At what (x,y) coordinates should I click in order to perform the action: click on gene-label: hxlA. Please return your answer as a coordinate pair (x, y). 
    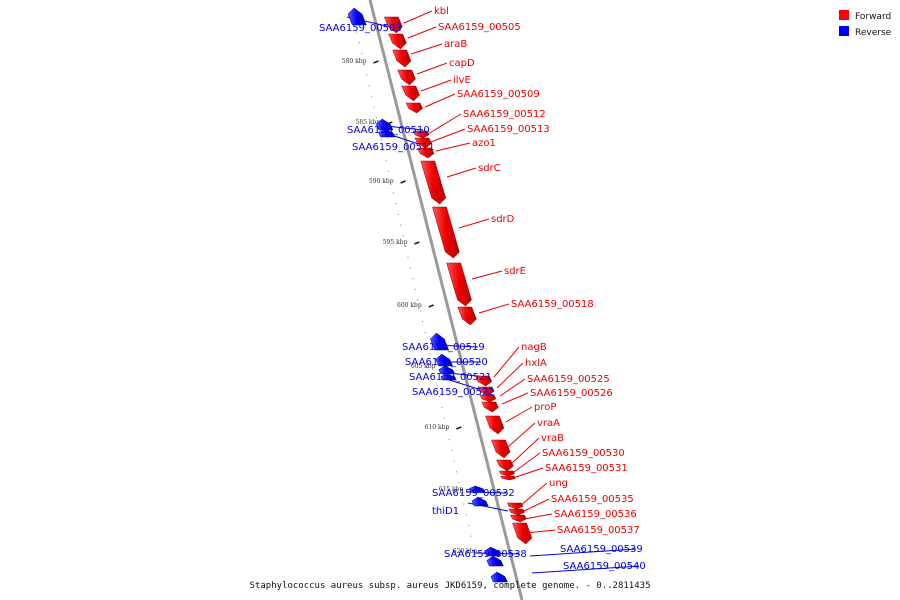
    Looking at the image, I should click on (536, 363).